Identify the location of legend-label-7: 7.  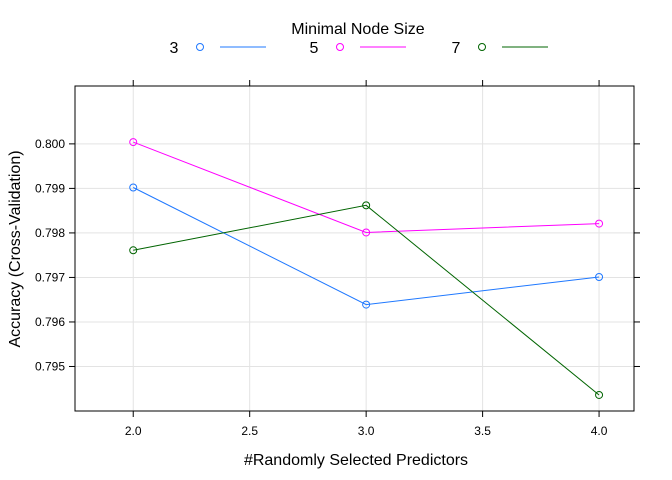
(456, 48).